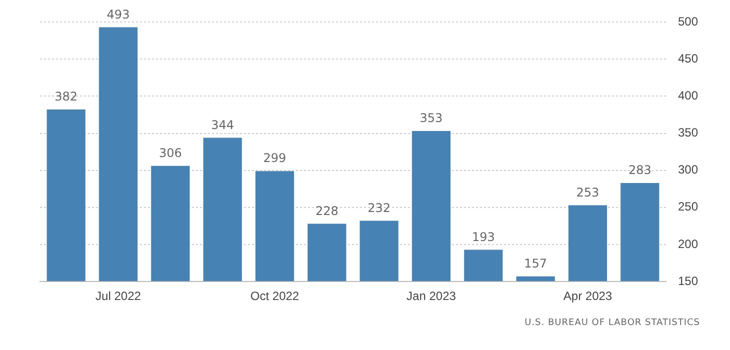  What do you see at coordinates (688, 58) in the screenshot?
I see `y-tick-label: 450` at bounding box center [688, 58].